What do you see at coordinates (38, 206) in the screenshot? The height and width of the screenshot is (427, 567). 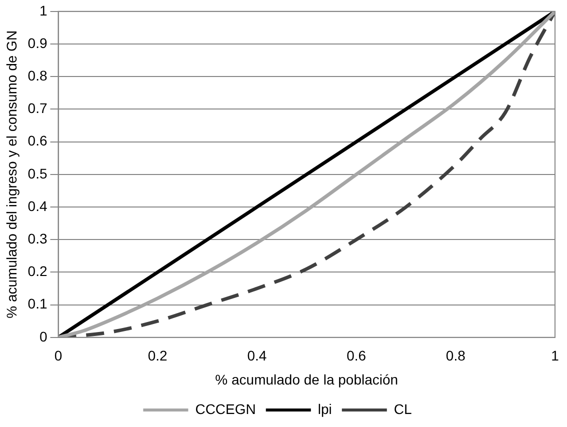 I see `y-tick-label: 0.4` at bounding box center [38, 206].